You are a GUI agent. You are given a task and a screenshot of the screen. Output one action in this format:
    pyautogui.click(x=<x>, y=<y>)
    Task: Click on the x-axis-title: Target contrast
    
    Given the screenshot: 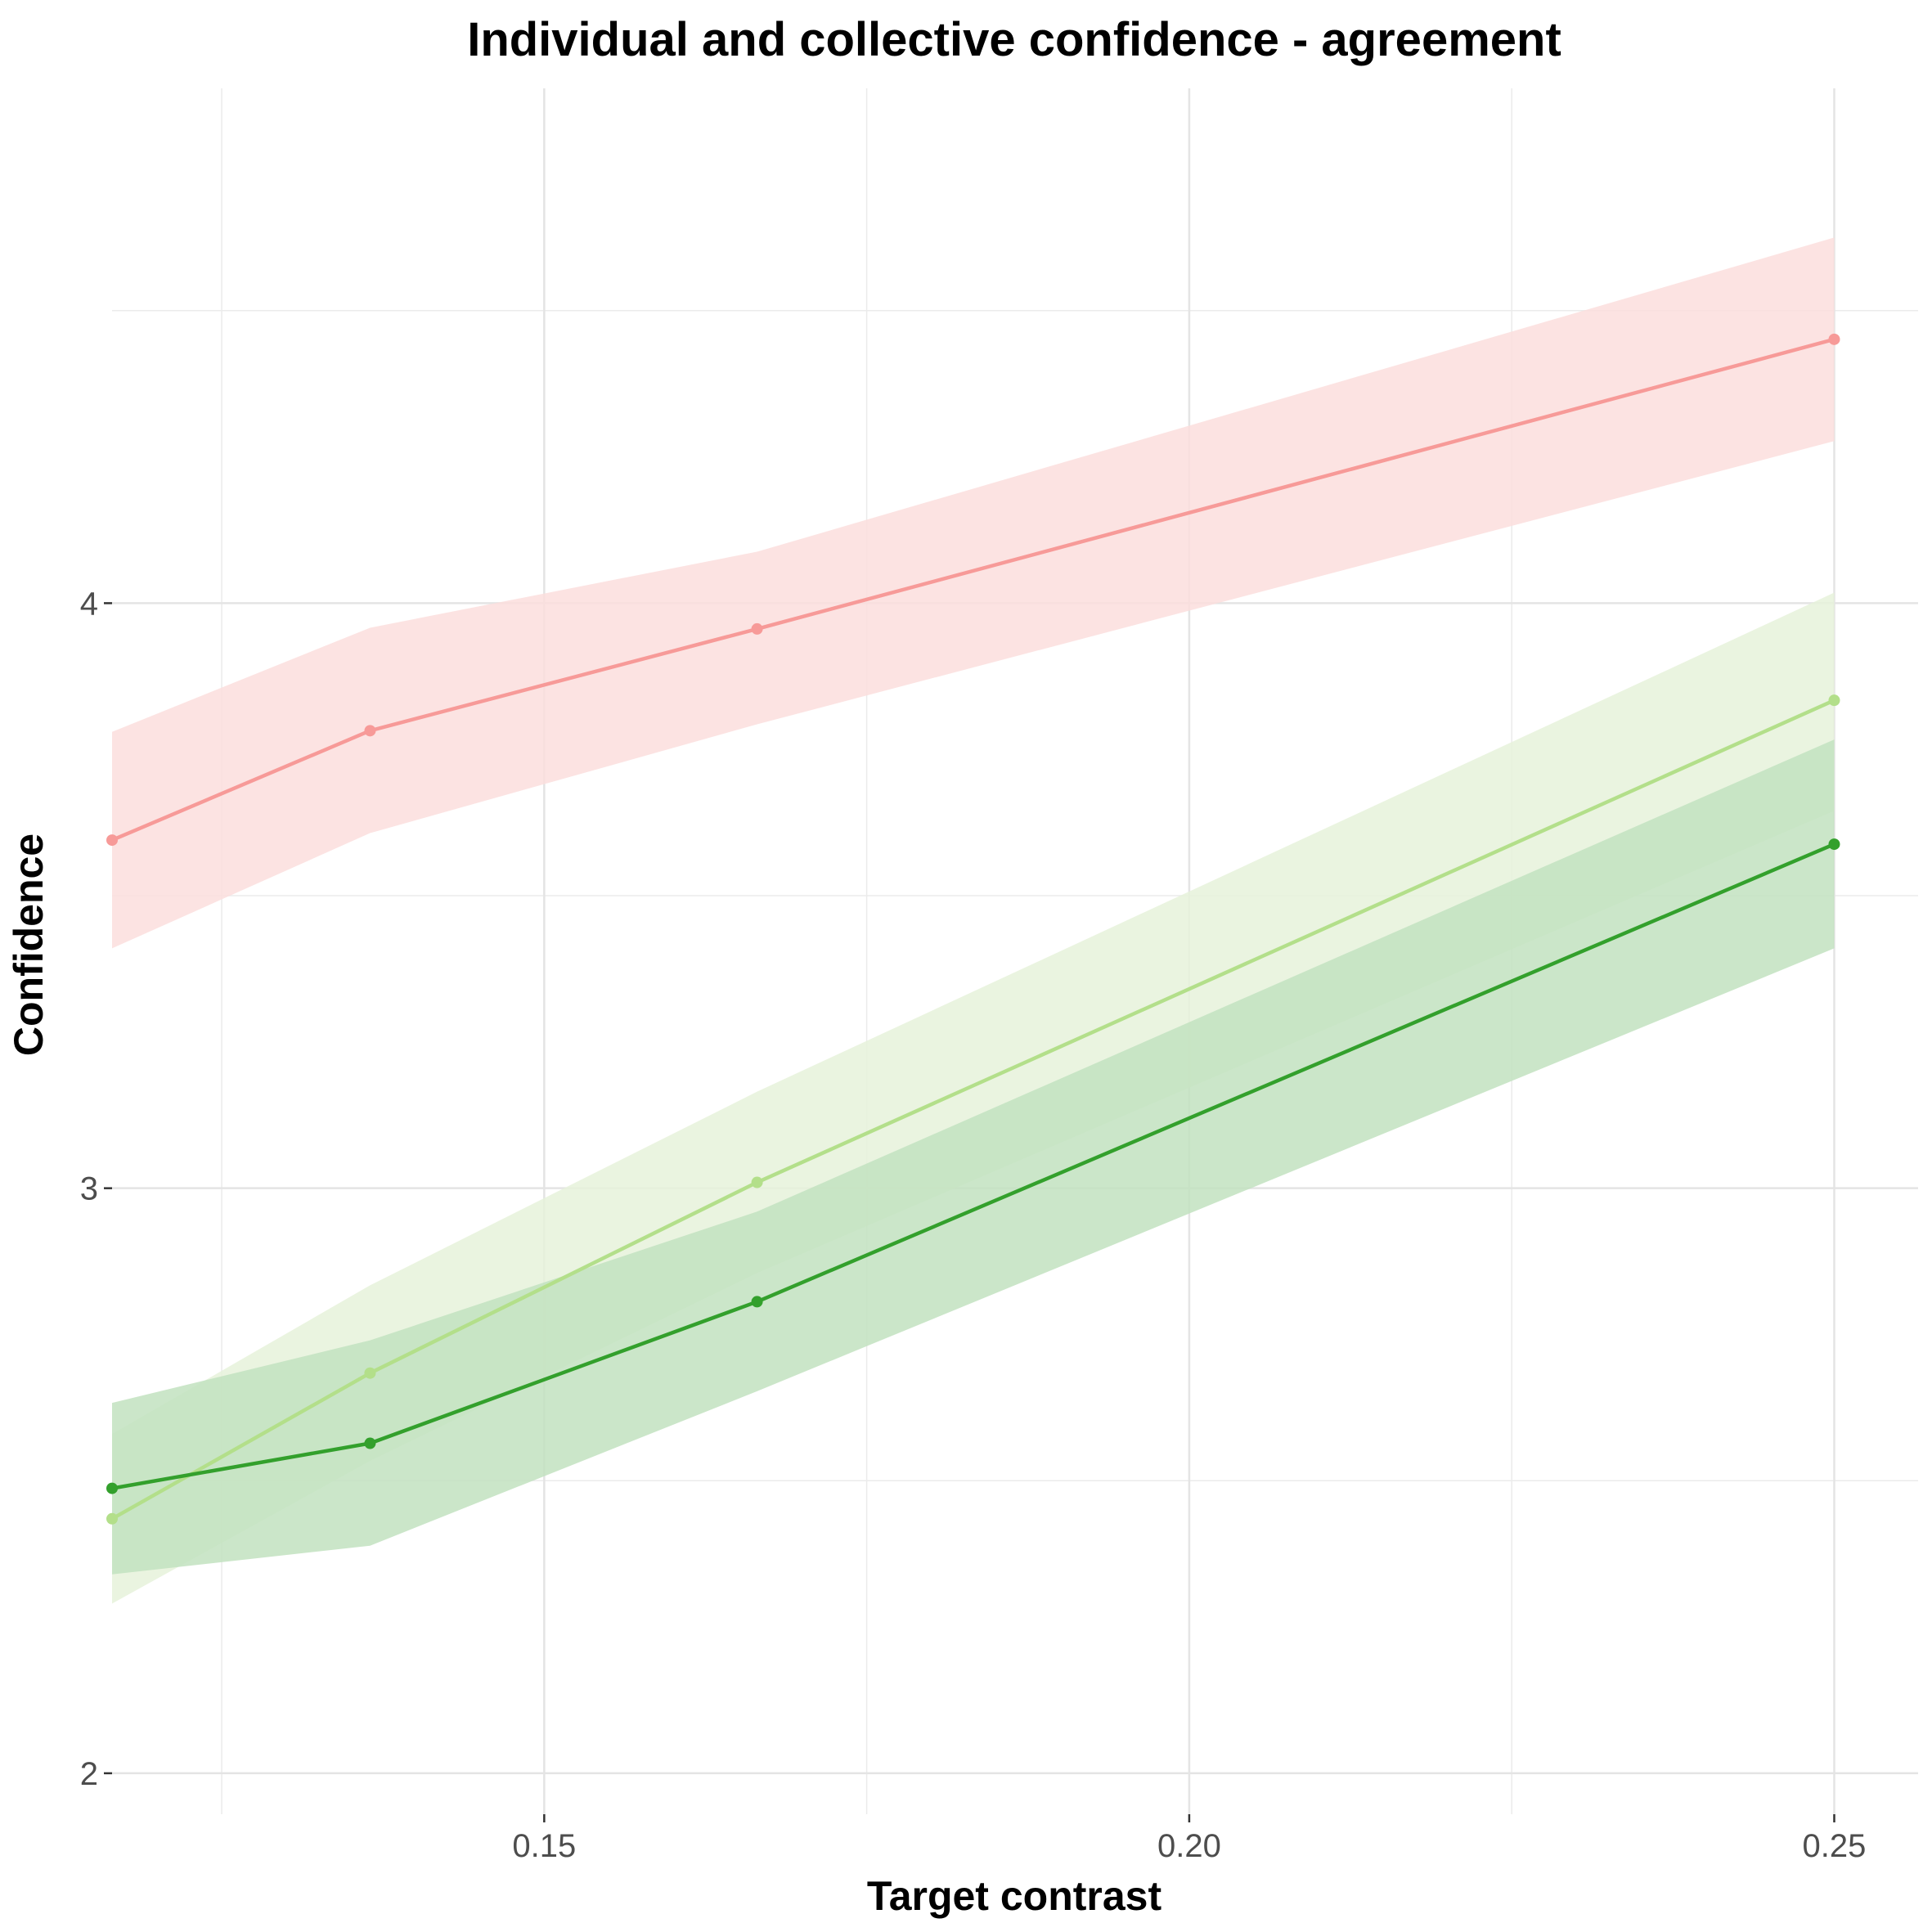 What is the action you would take?
    pyautogui.click(x=1015, y=1896)
    